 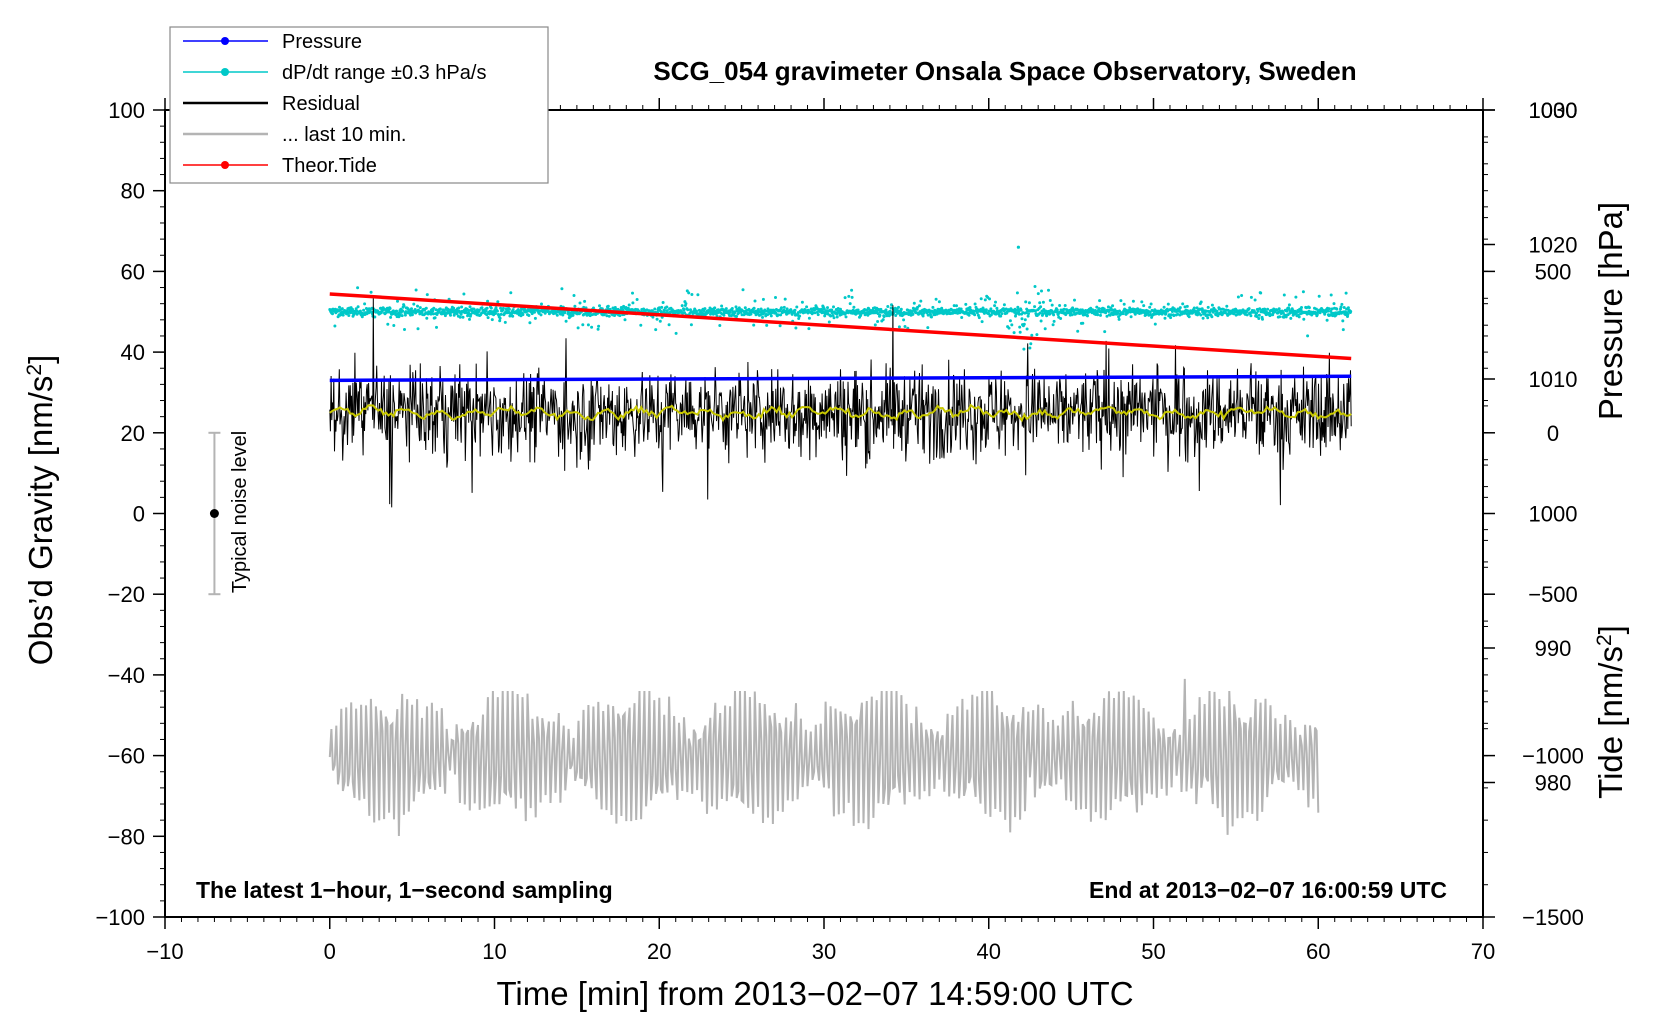 What do you see at coordinates (1610, 712) in the screenshot?
I see `y-axis-label-tide: Tide [nm/s2]` at bounding box center [1610, 712].